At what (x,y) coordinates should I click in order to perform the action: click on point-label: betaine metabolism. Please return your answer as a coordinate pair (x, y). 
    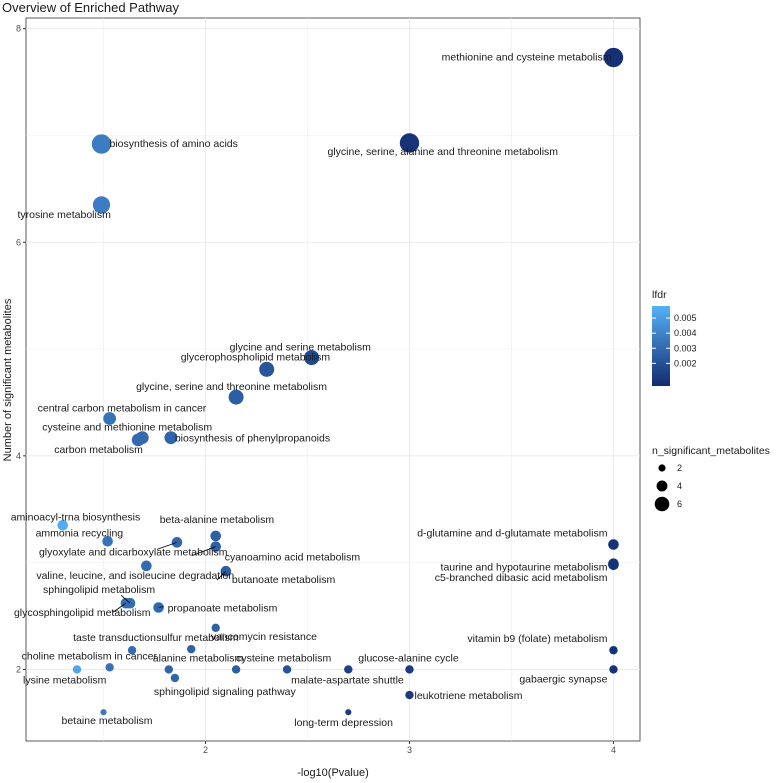
    Looking at the image, I should click on (107, 721).